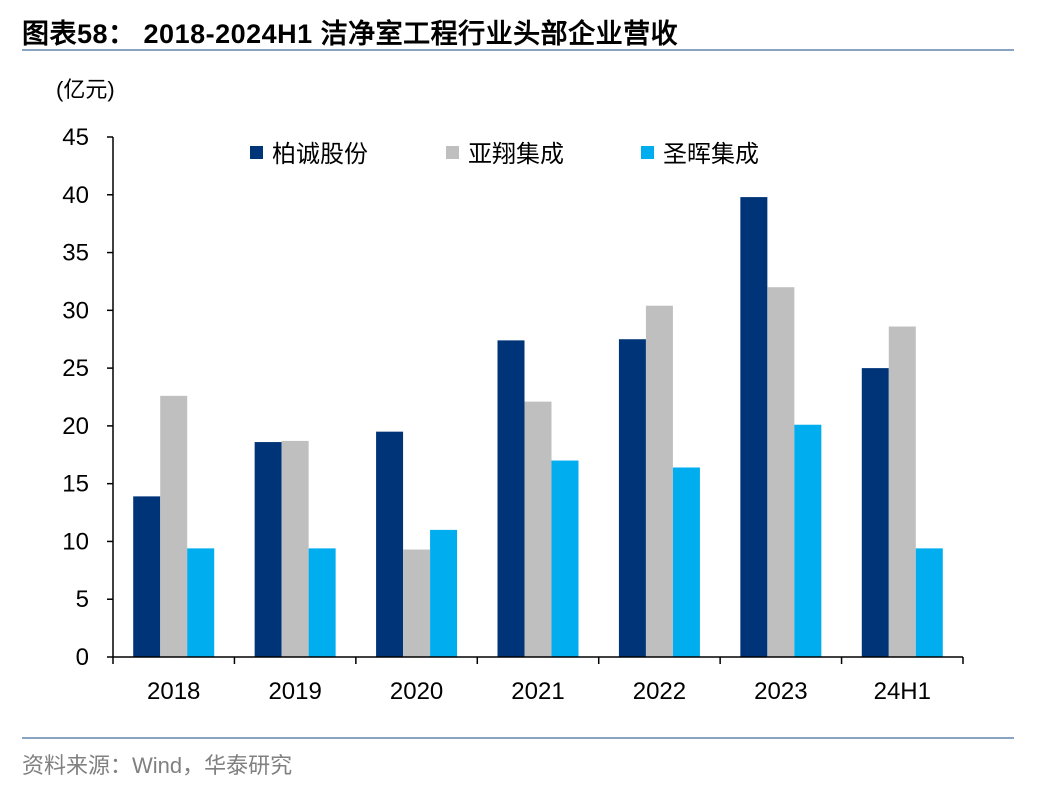 Image resolution: width=1048 pixels, height=788 pixels. What do you see at coordinates (85, 89) in the screenshot?
I see `y-axis-unit: (亿元)` at bounding box center [85, 89].